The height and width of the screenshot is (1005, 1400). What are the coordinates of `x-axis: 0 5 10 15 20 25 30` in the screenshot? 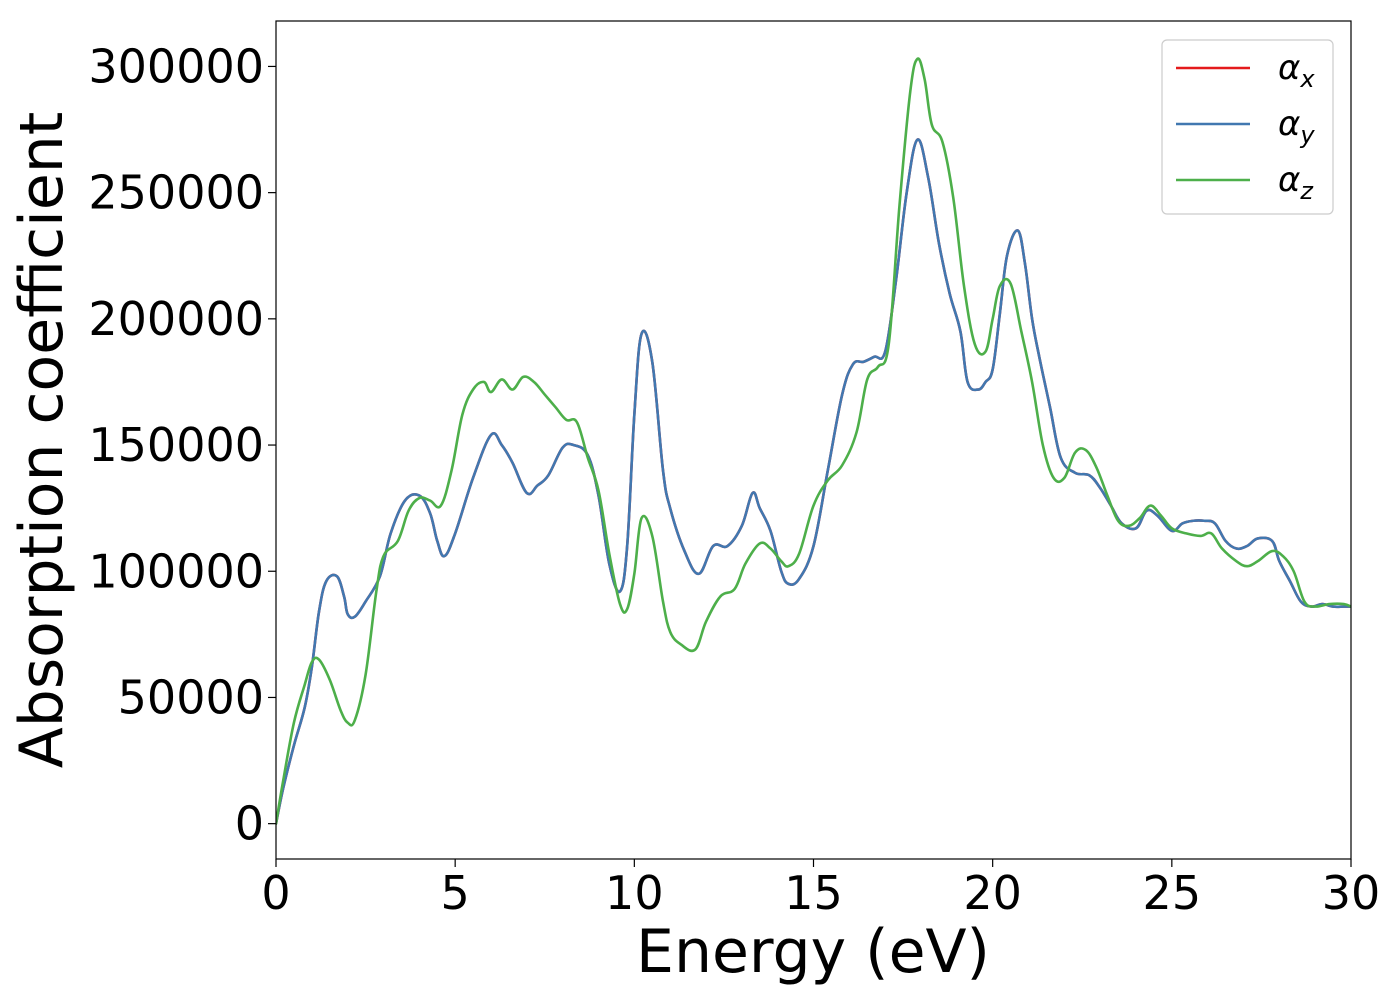 It's located at (820, 889).